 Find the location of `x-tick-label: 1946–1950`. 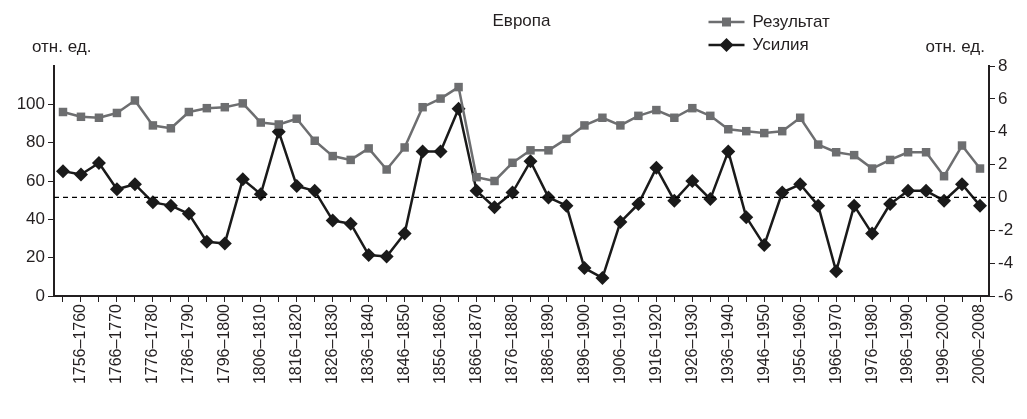

x-tick-label: 1946–1950 is located at coordinates (763, 344).